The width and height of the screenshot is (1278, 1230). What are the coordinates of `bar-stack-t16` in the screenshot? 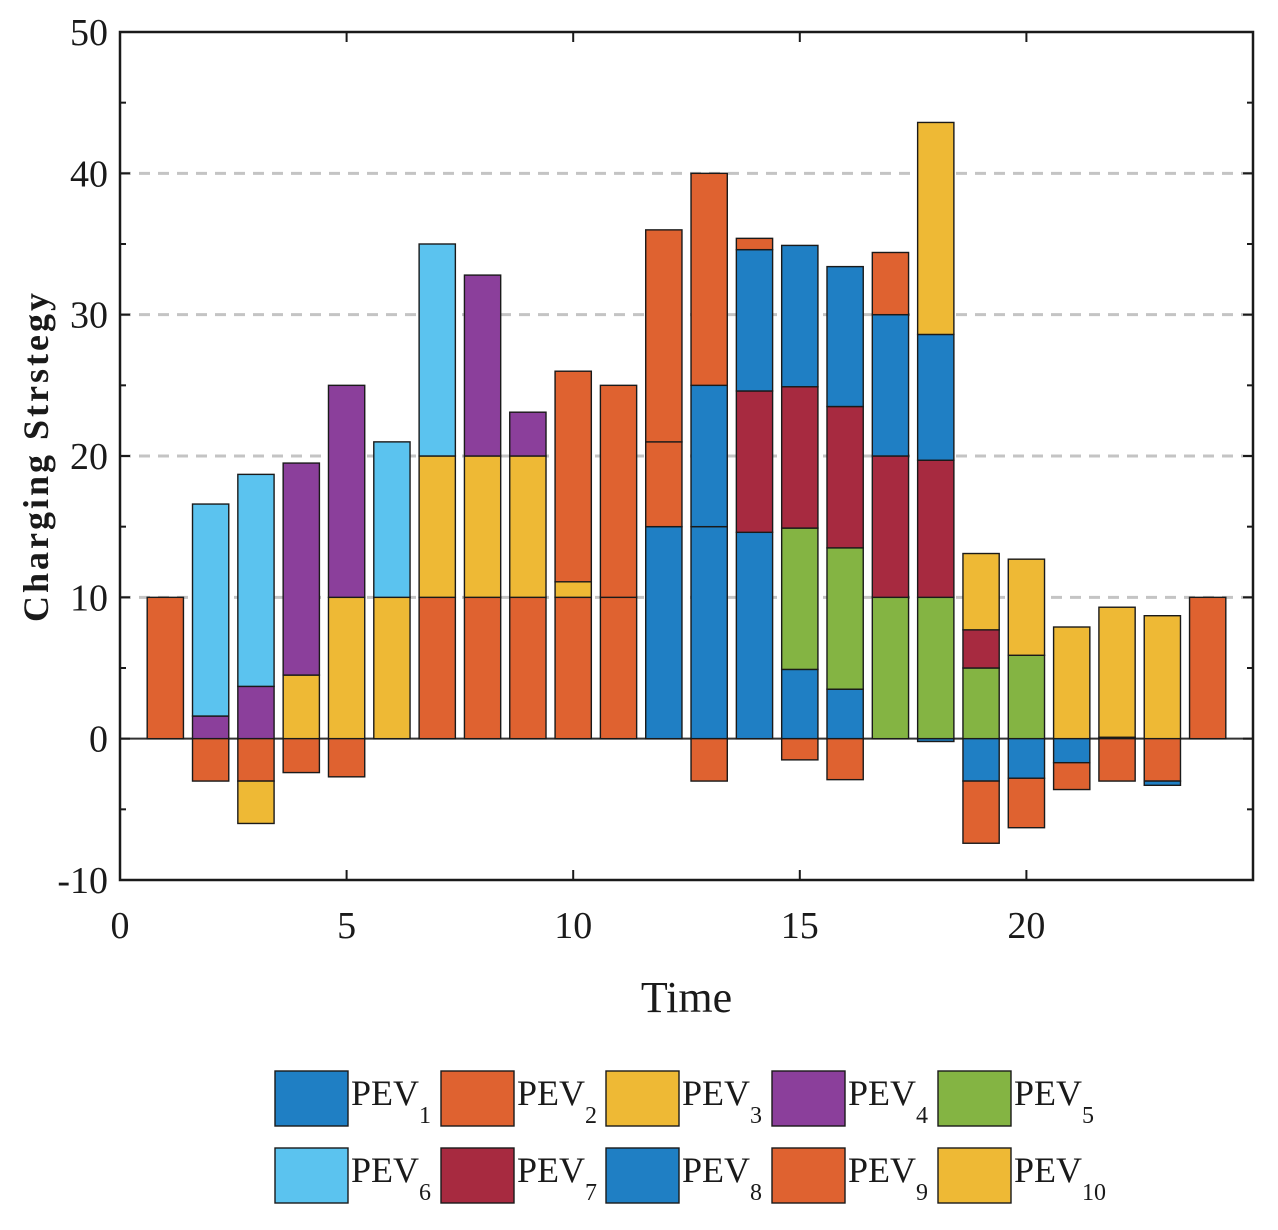 It's located at (845, 523).